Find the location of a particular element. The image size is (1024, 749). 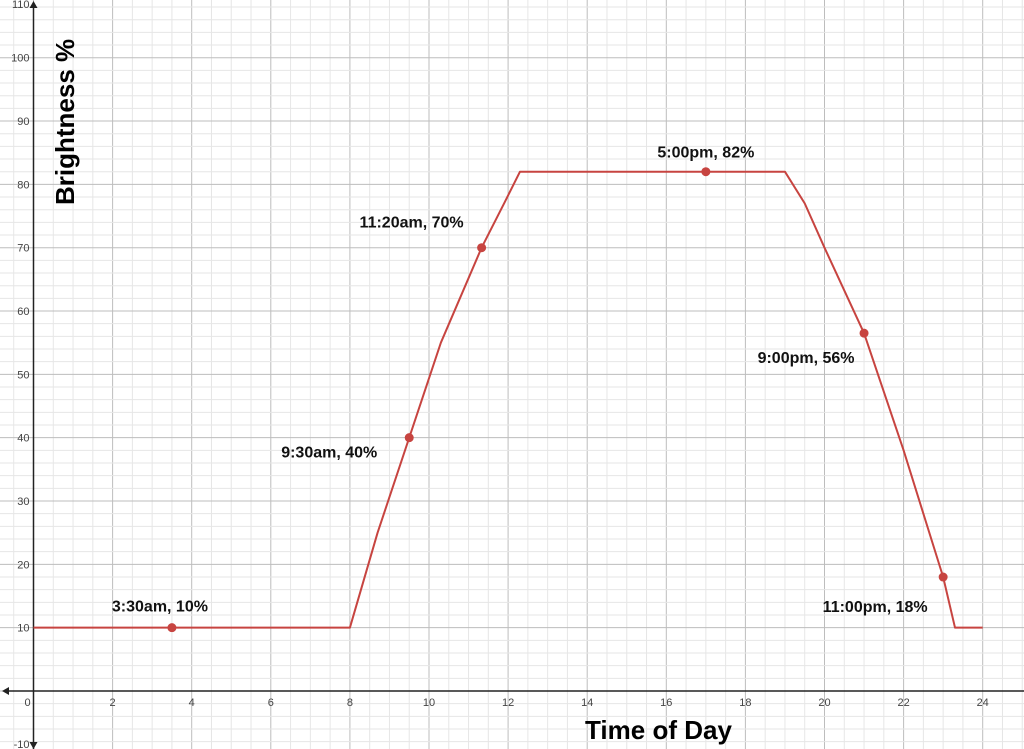

x-tick-label: 2 is located at coordinates (113, 703).